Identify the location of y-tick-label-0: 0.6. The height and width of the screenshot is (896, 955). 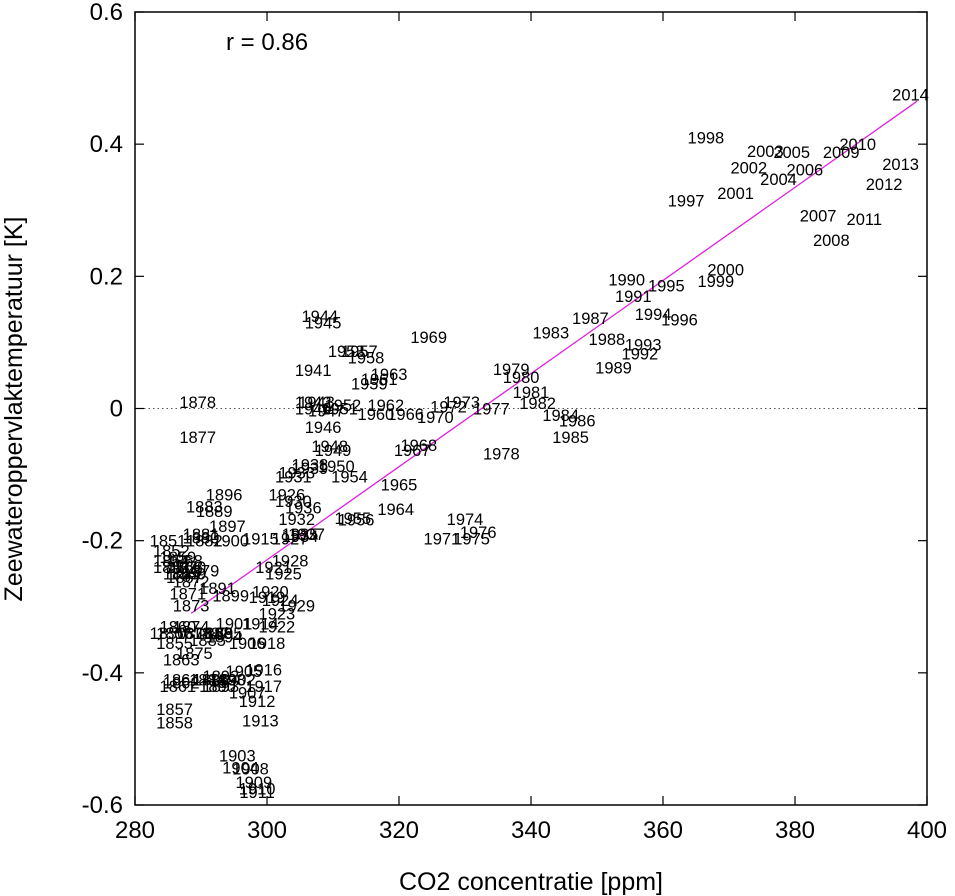
(106, 13).